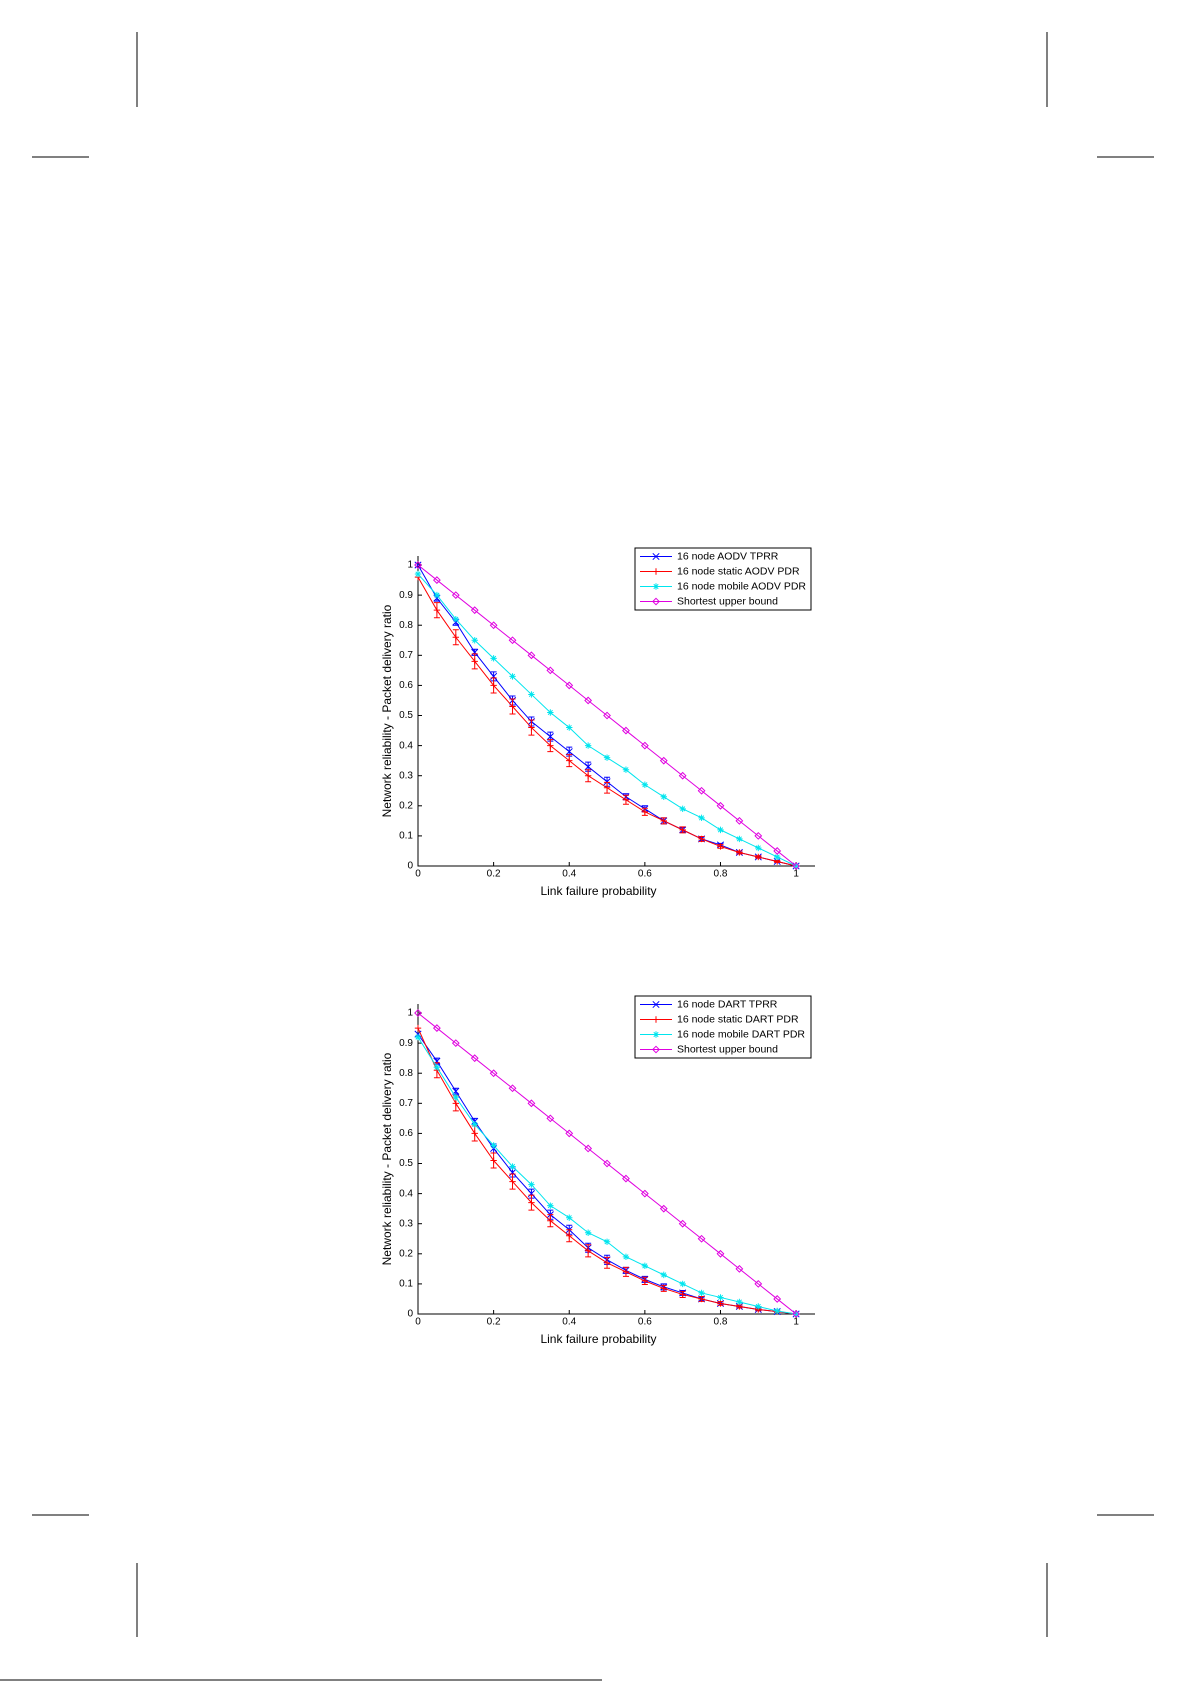 The image size is (1191, 1690). I want to click on x-tick-label: 0.4, so click(569, 1322).